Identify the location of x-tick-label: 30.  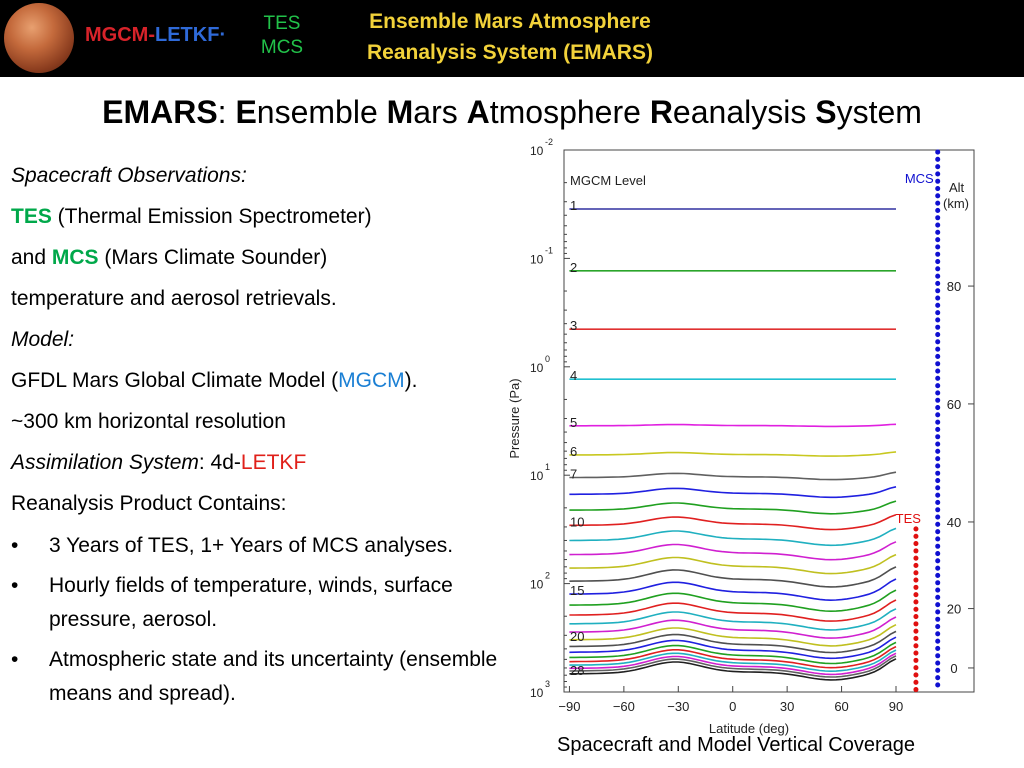
(787, 706).